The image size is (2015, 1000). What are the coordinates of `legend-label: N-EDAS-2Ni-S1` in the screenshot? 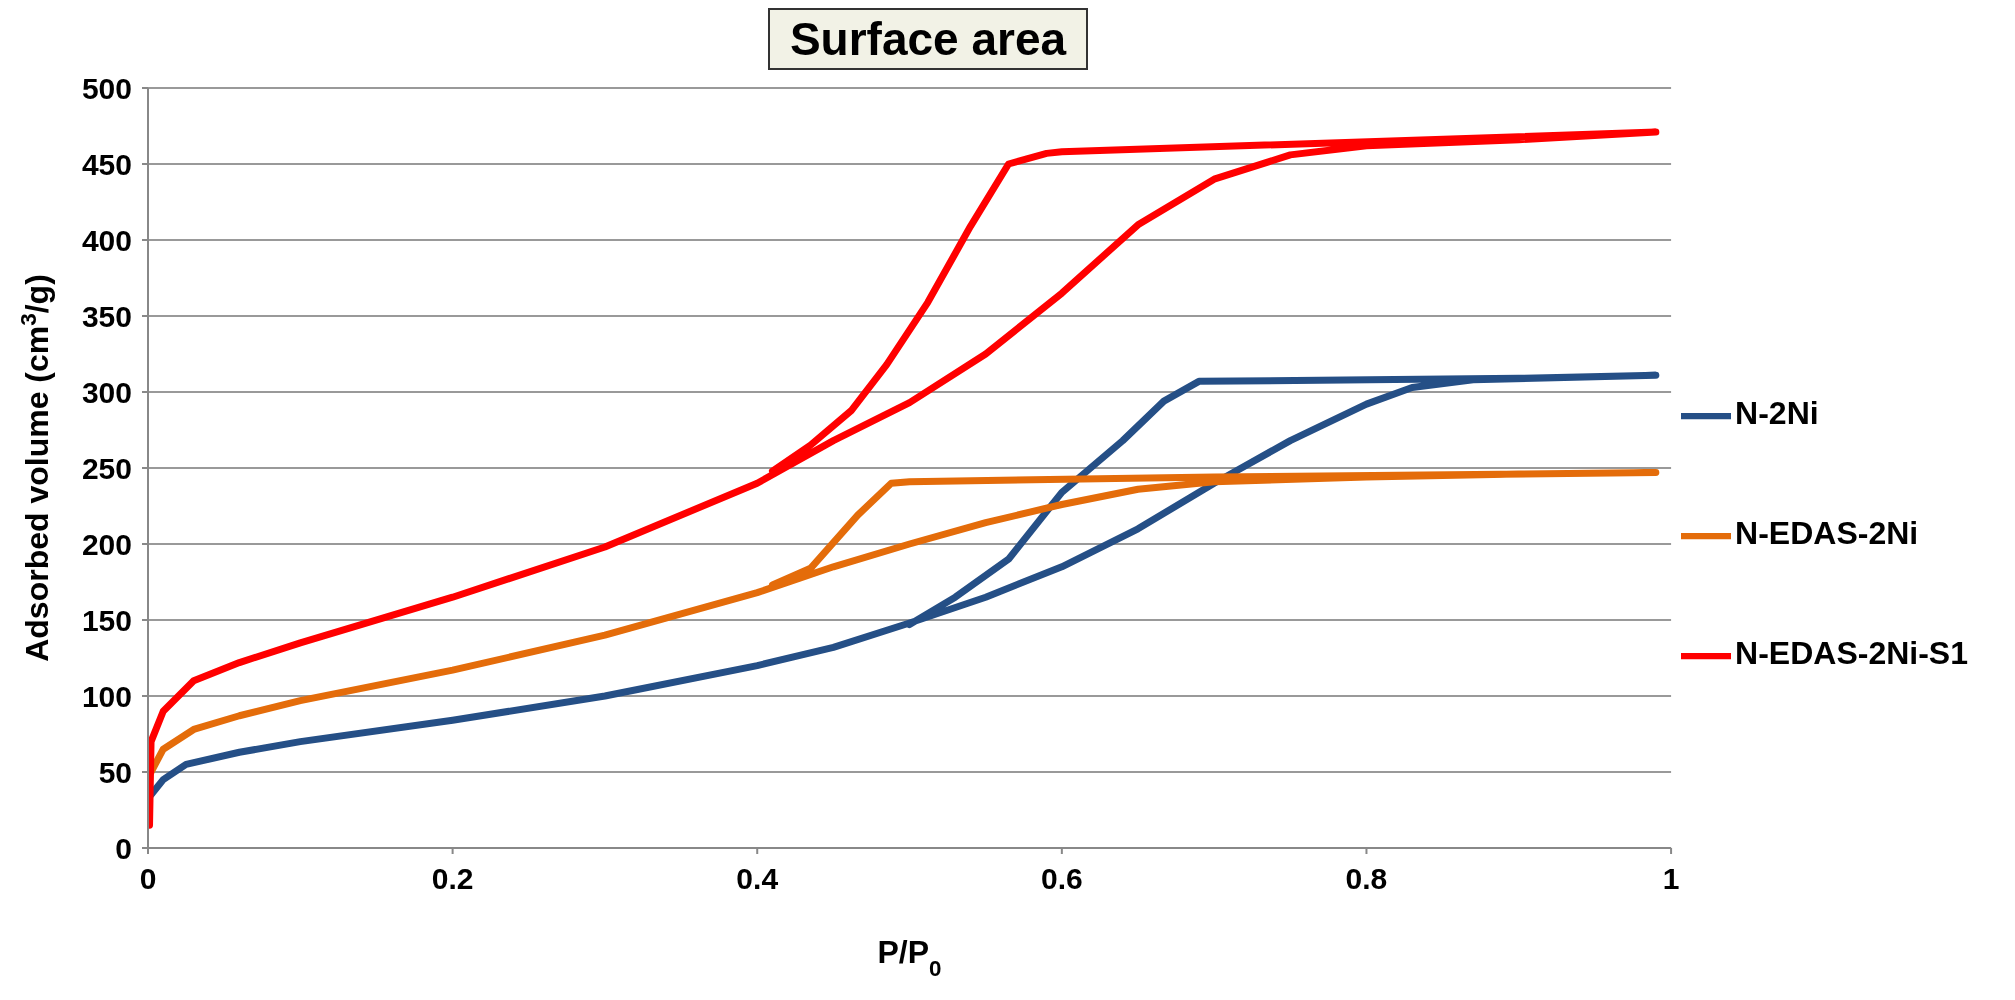 It's located at (1851, 653).